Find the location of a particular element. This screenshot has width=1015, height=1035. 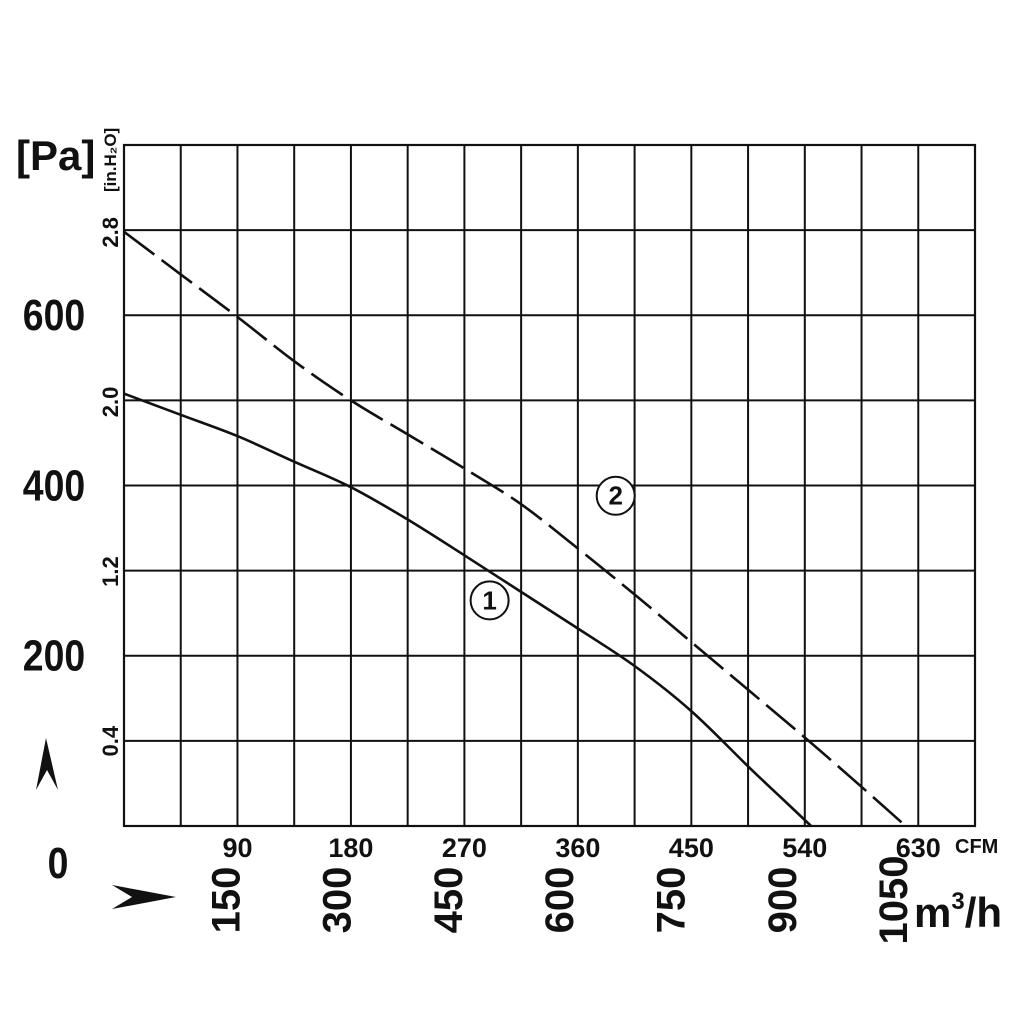

y-axis-unit-inh2o: [in.H₂O] is located at coordinates (110, 160).